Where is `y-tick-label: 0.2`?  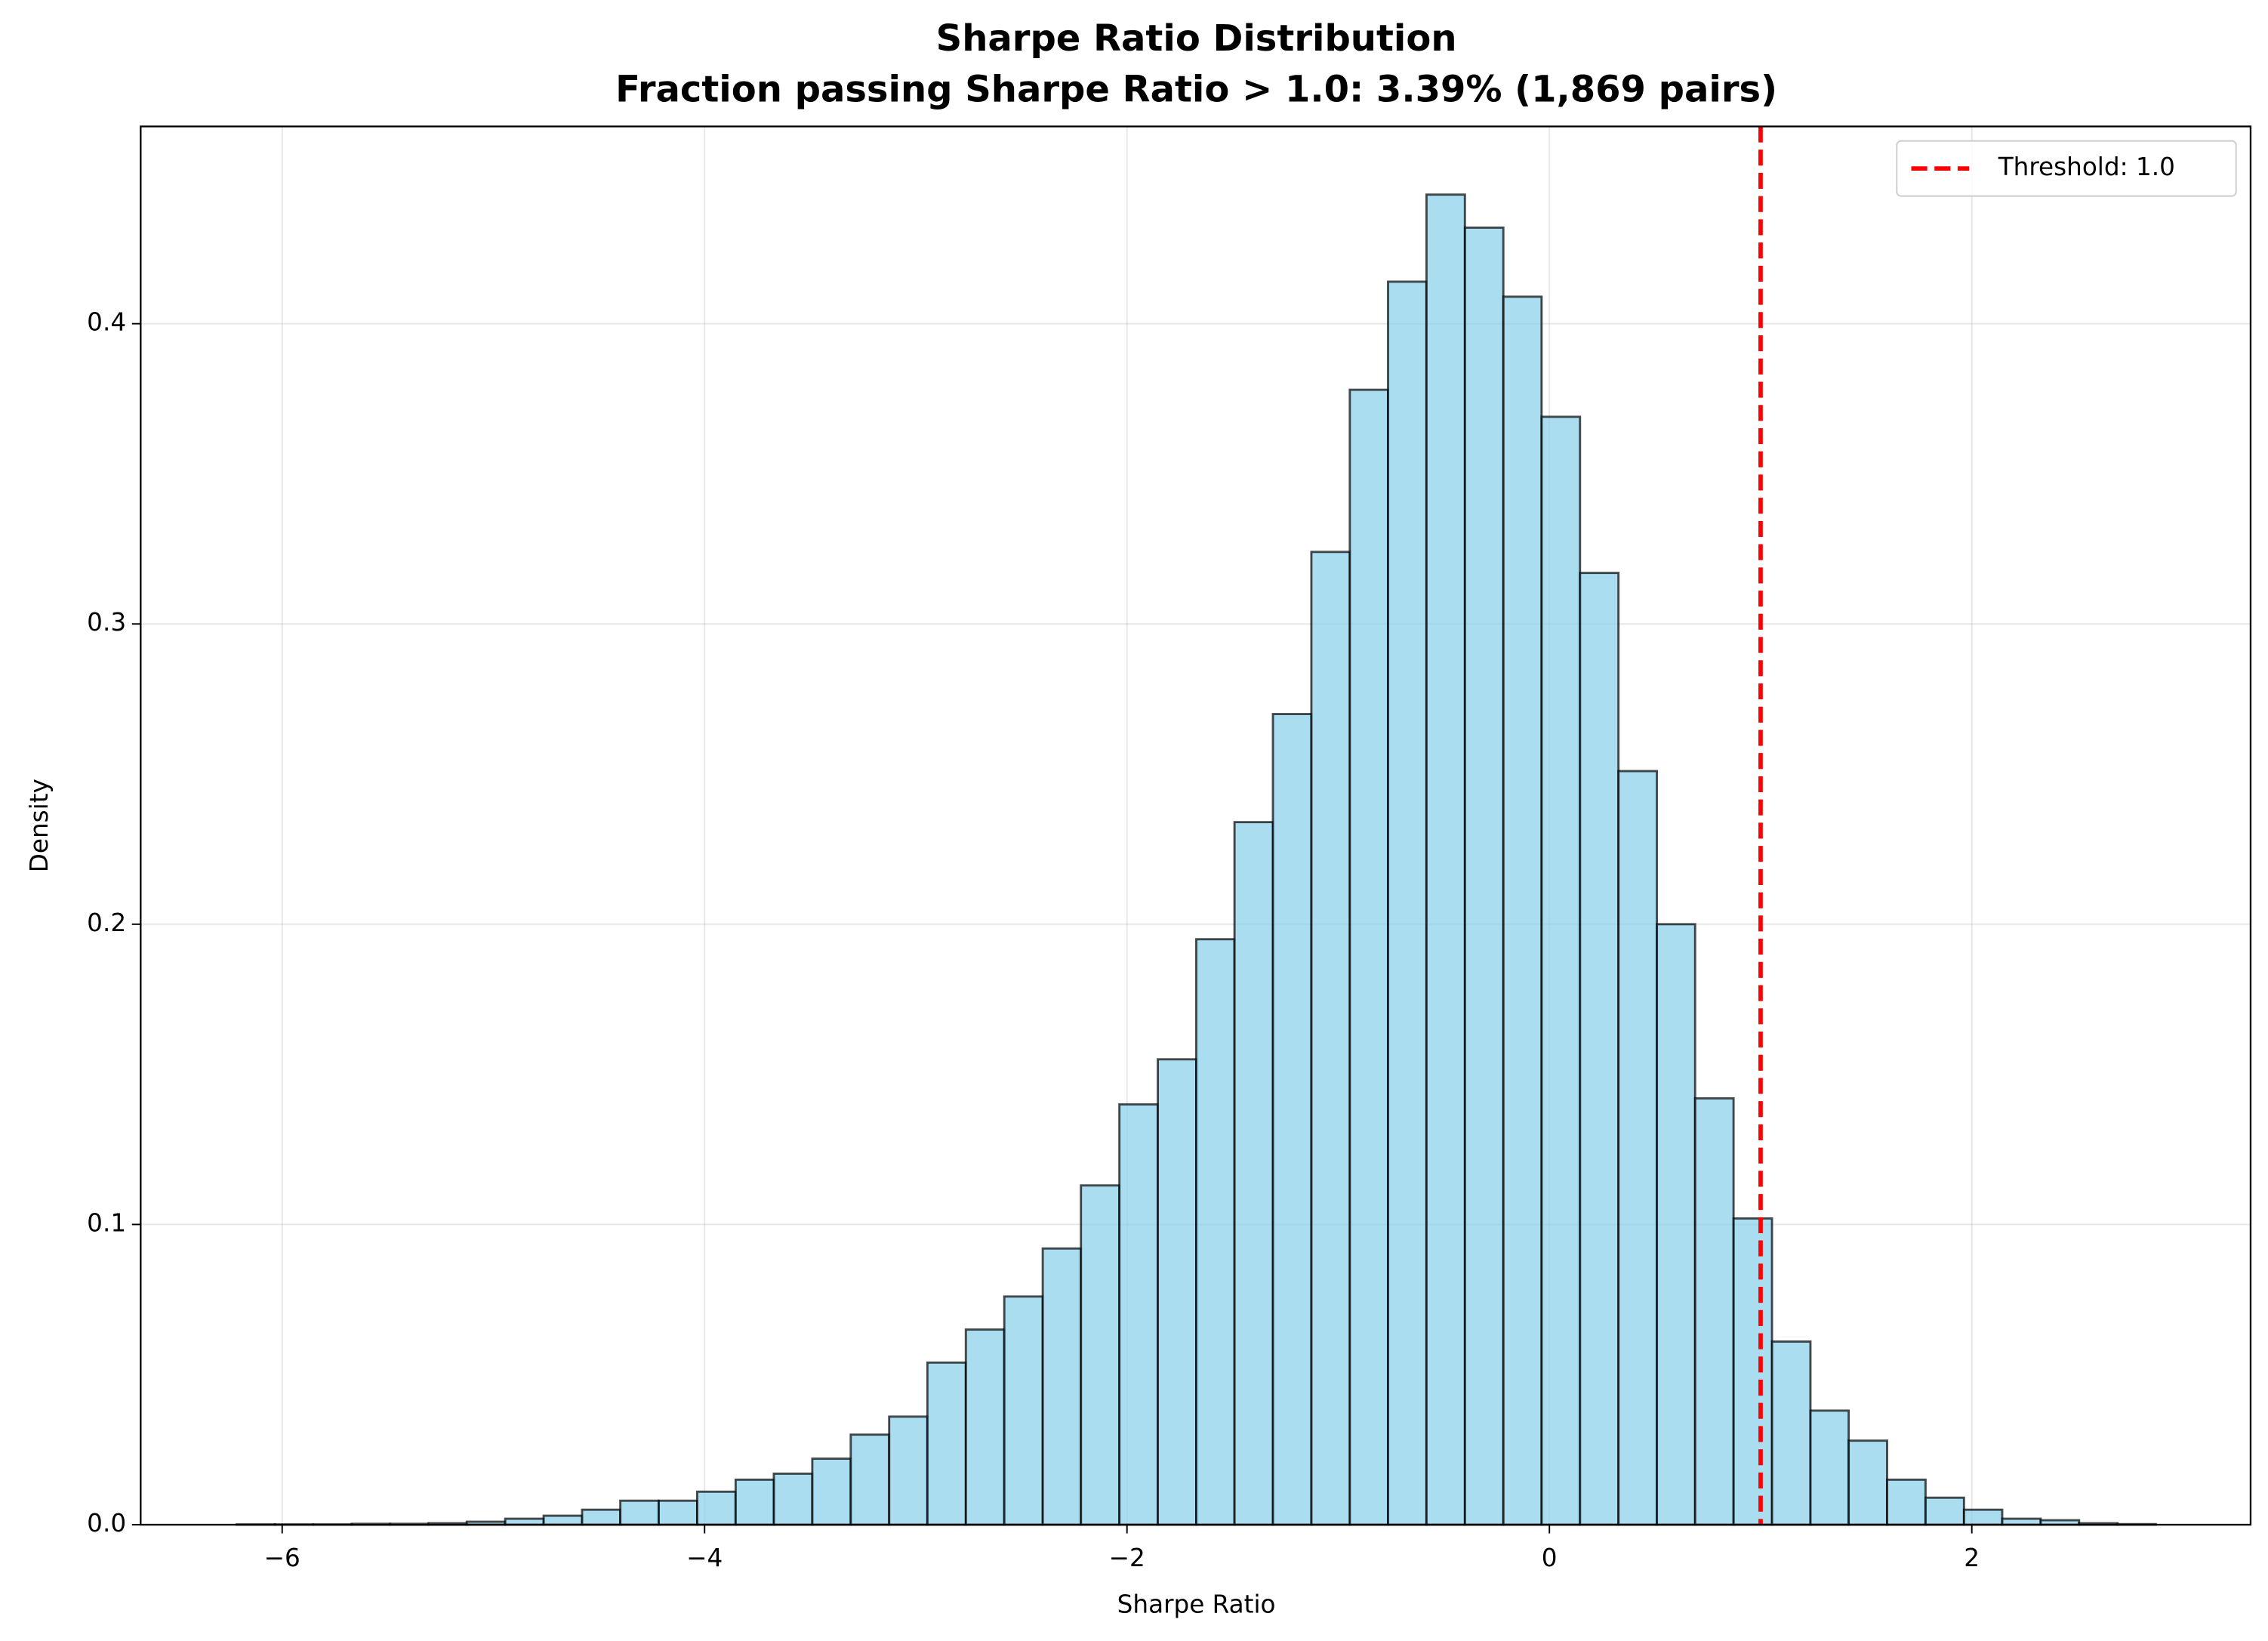 y-tick-label: 0.2 is located at coordinates (106, 922).